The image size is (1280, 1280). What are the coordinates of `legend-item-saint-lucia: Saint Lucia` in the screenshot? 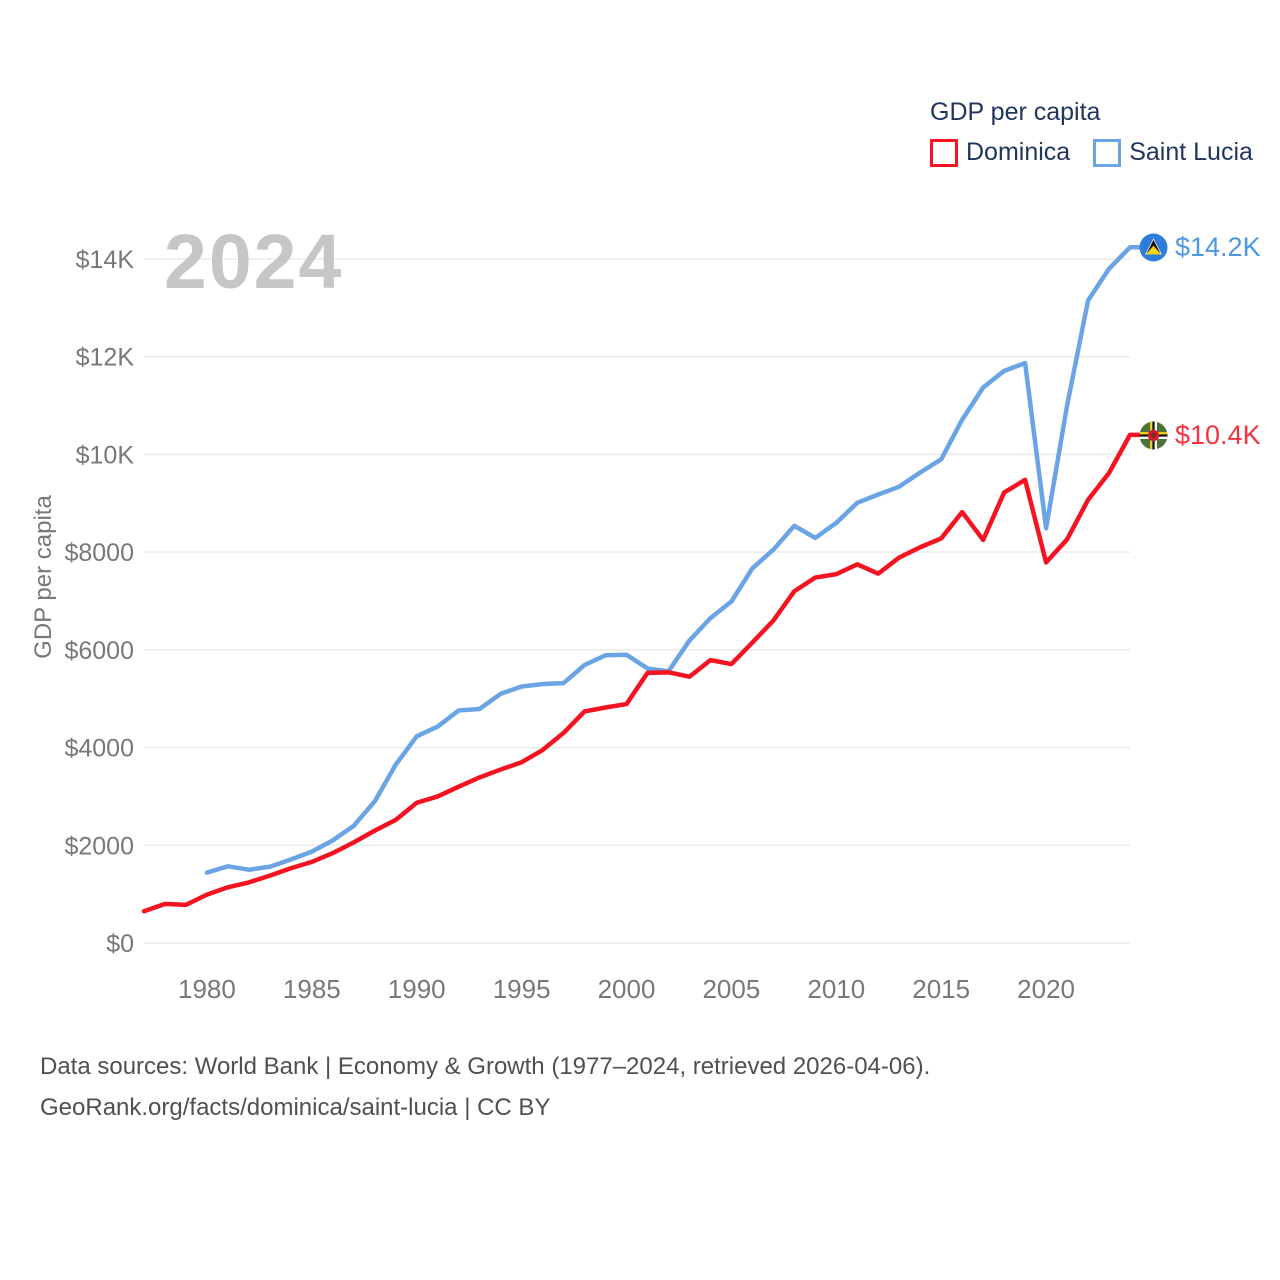 It's located at (1173, 152).